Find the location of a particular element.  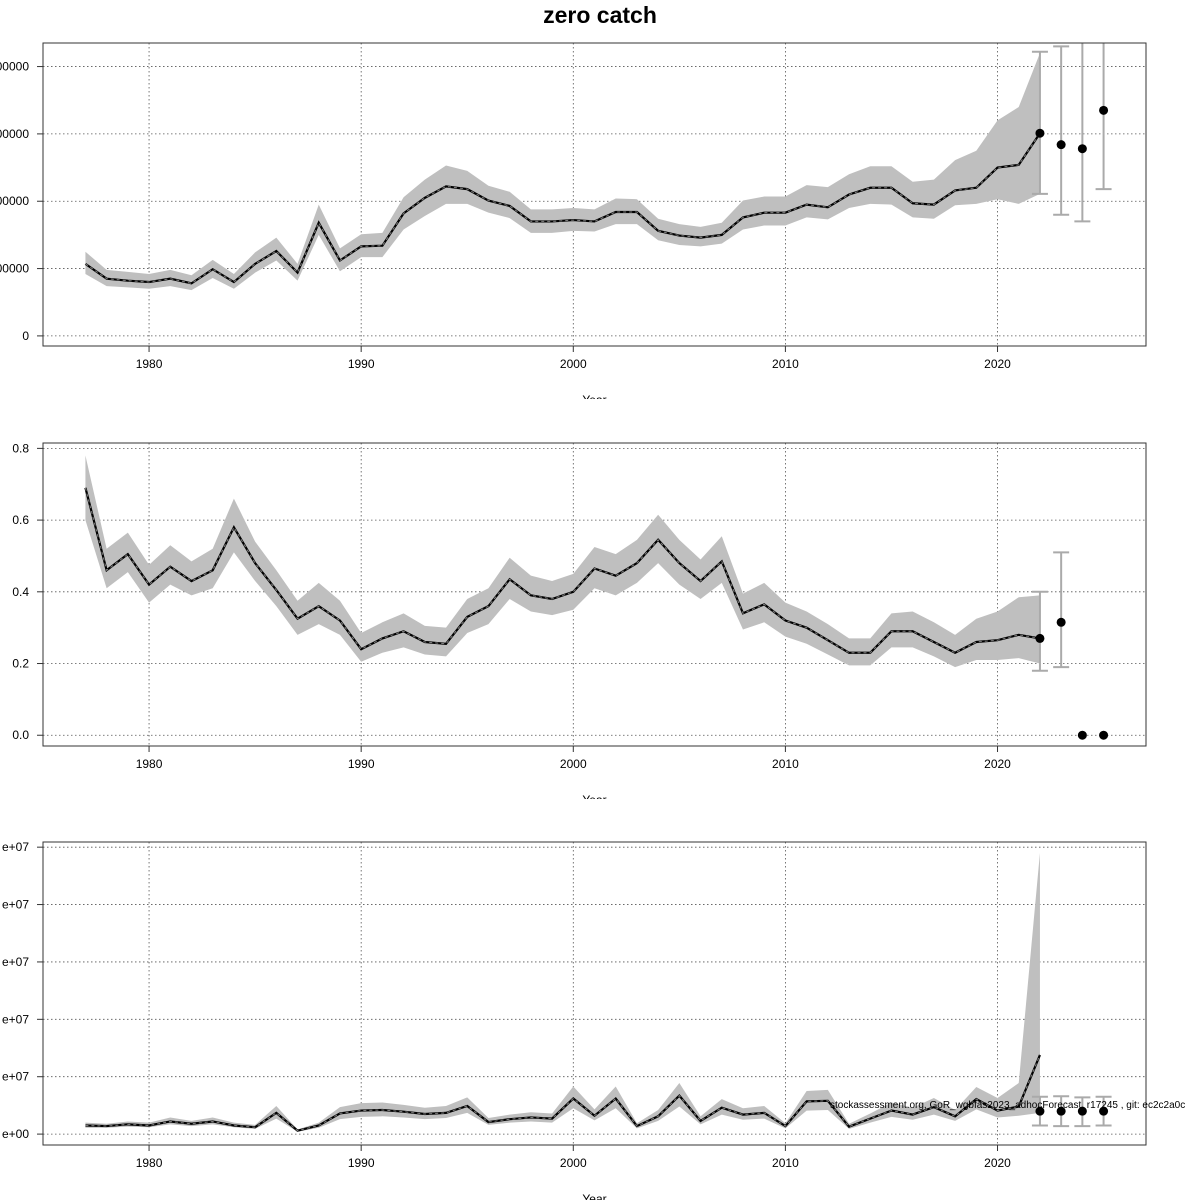

x-axis-label: Year is located at coordinates (594, 1196).